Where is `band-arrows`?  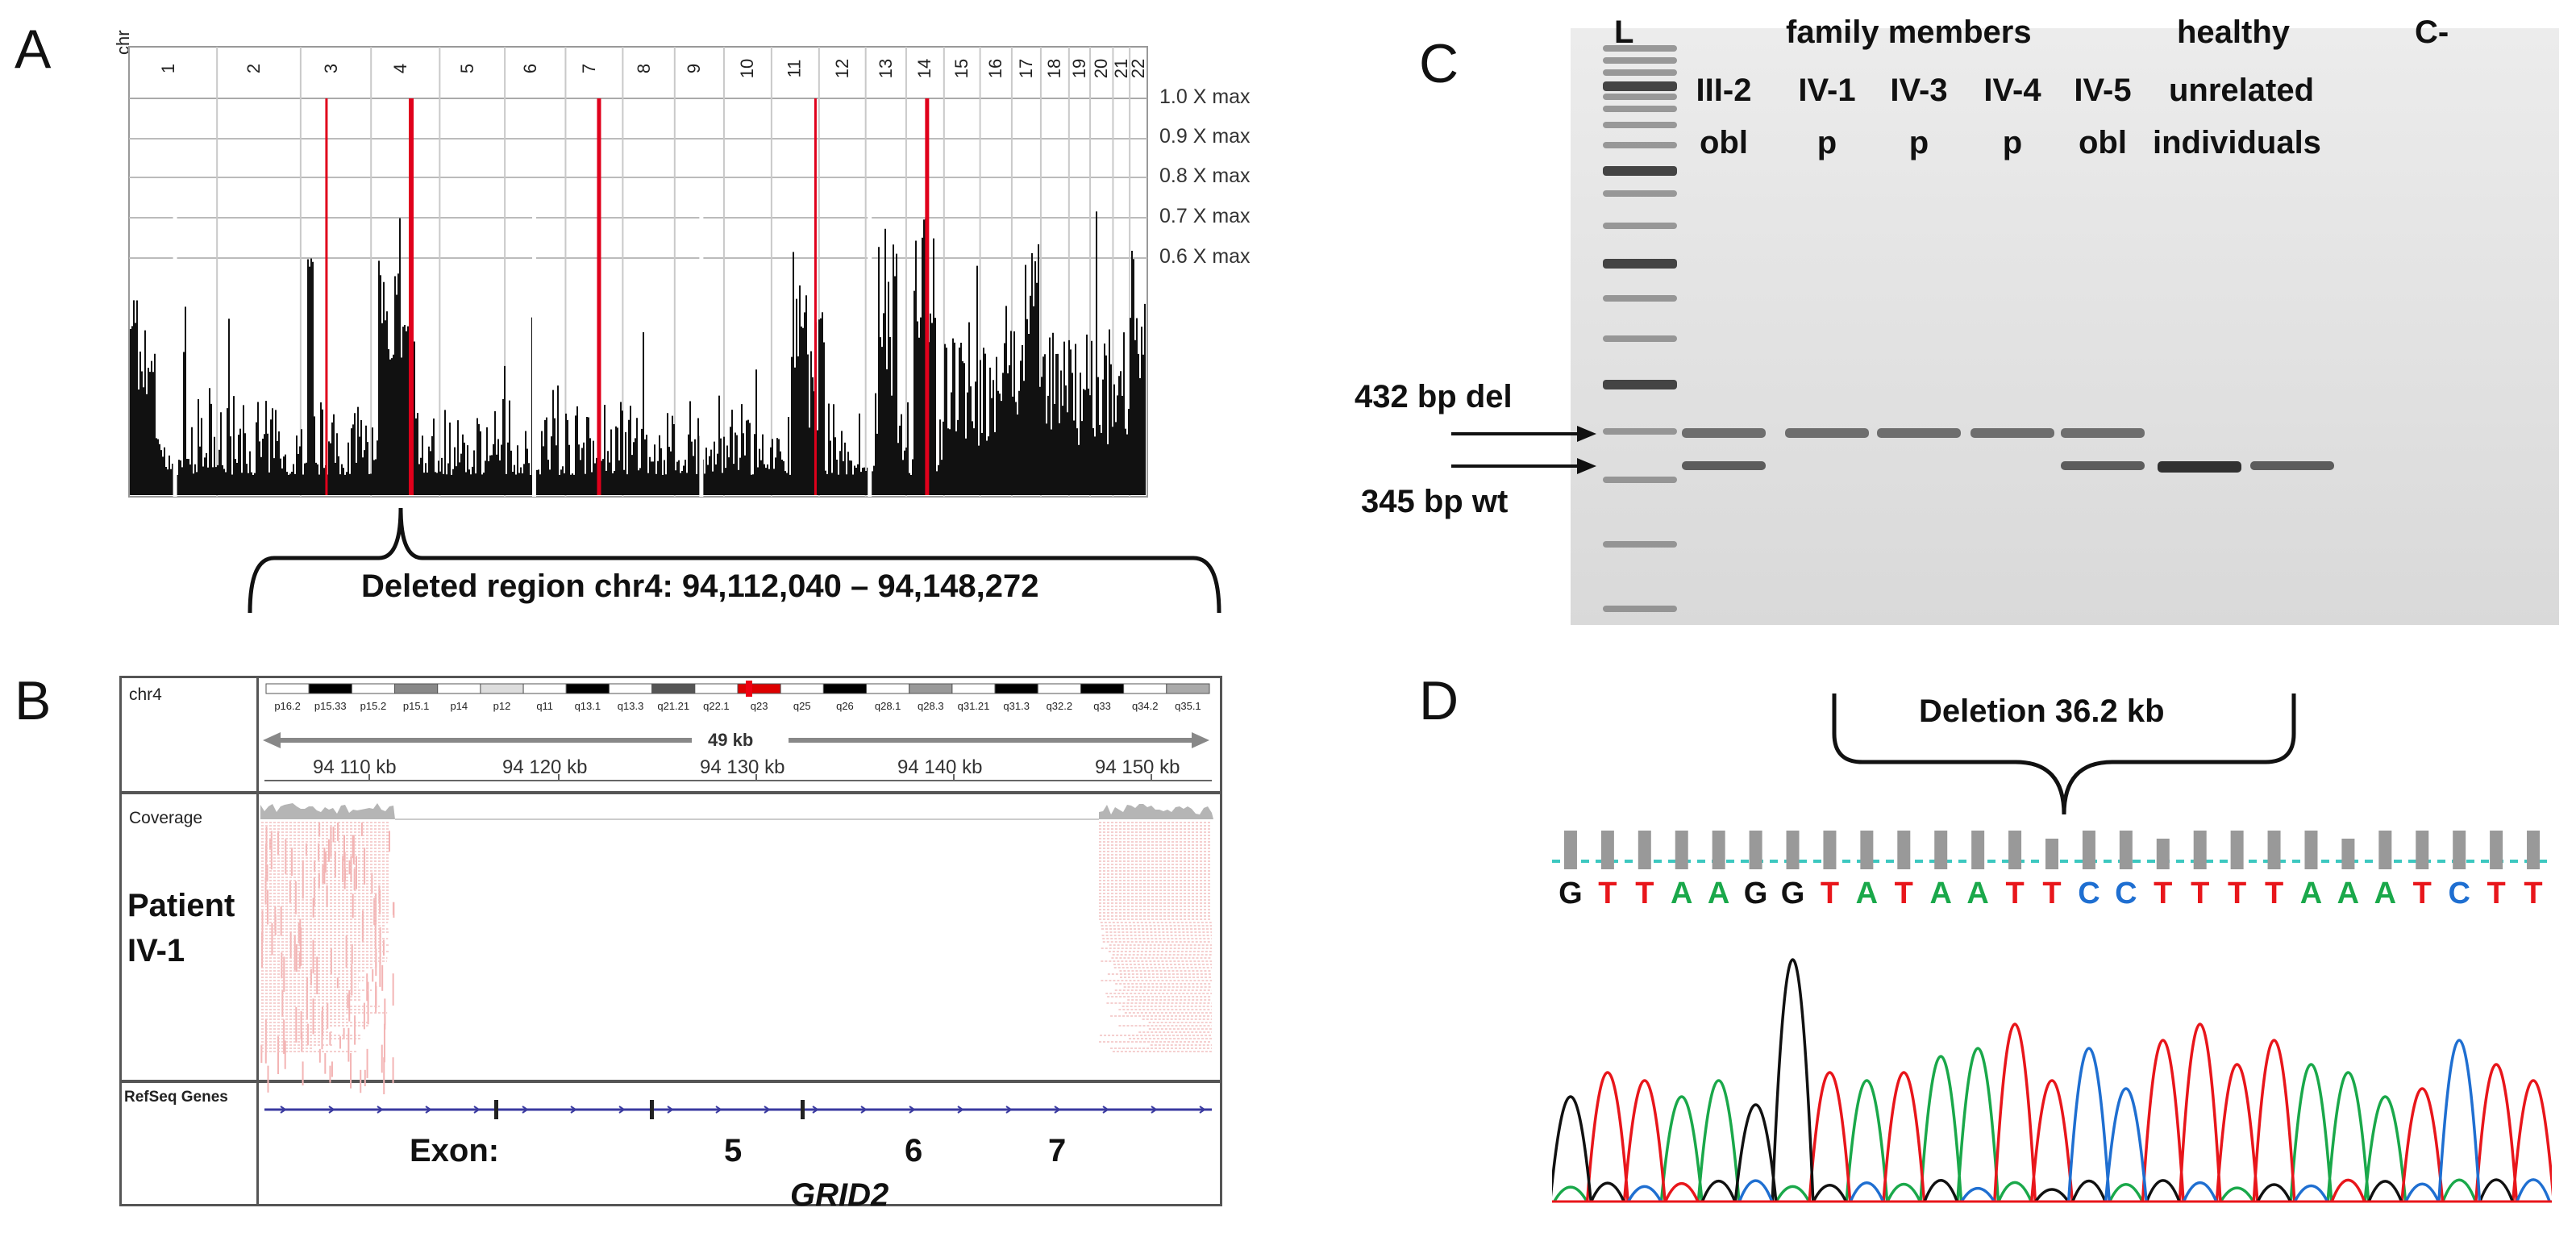 band-arrows is located at coordinates (1523, 450).